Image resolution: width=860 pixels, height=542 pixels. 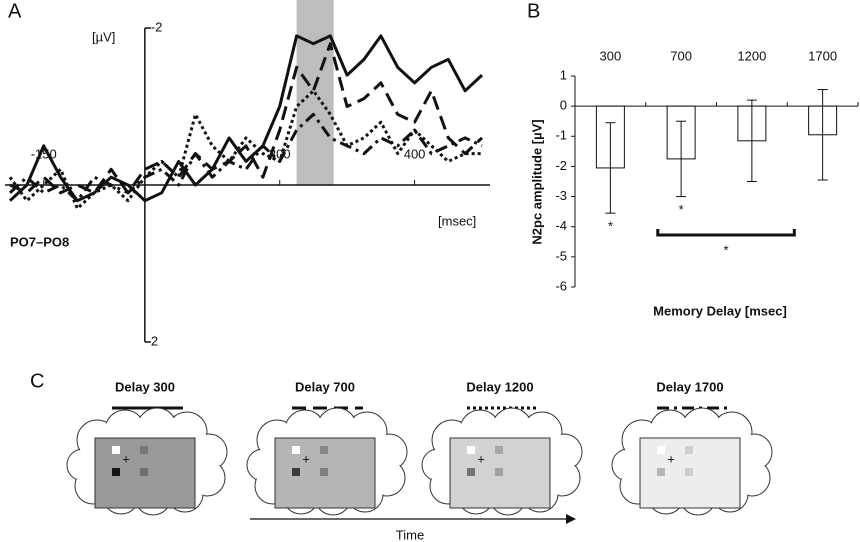 What do you see at coordinates (39, 241) in the screenshot?
I see `annotation: PO7–PO8` at bounding box center [39, 241].